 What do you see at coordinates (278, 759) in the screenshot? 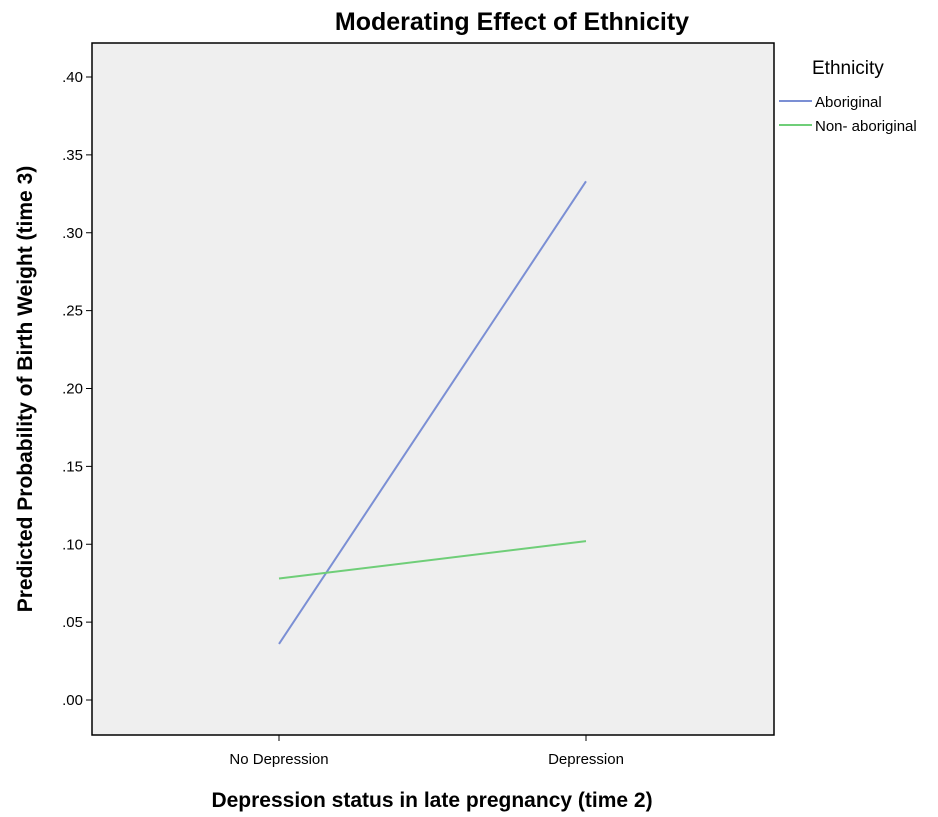
I see `x-tick-label: No Depression` at bounding box center [278, 759].